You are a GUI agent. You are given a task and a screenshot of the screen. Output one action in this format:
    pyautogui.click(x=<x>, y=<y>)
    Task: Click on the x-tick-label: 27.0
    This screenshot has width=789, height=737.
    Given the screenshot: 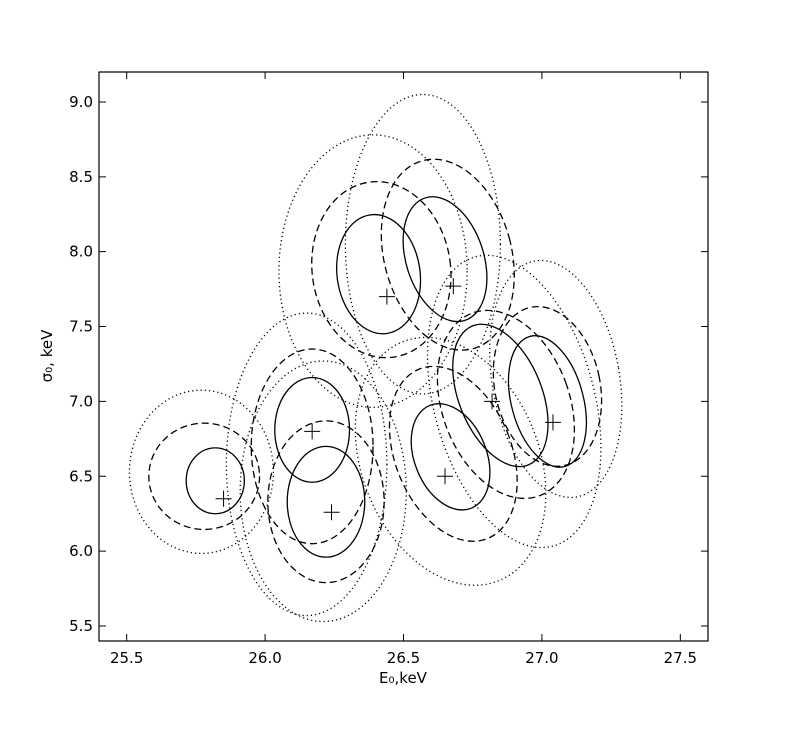 What is the action you would take?
    pyautogui.click(x=541, y=658)
    